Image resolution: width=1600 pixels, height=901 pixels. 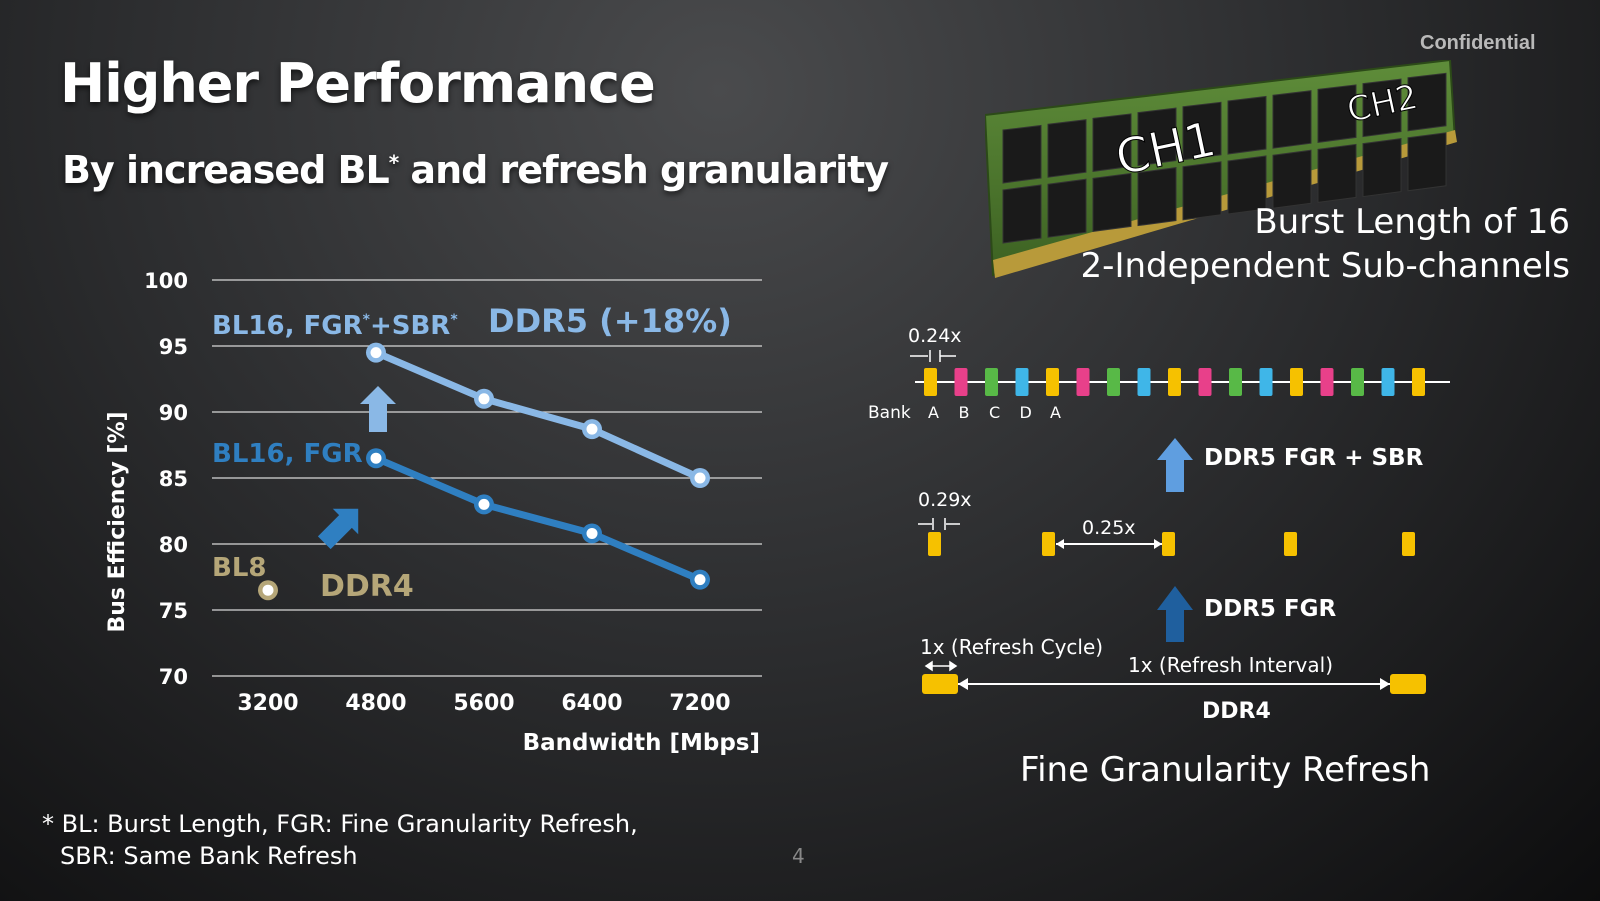 I want to click on x-tick-labels: 3200 4800 5600 6400 7200, so click(x=483, y=703).